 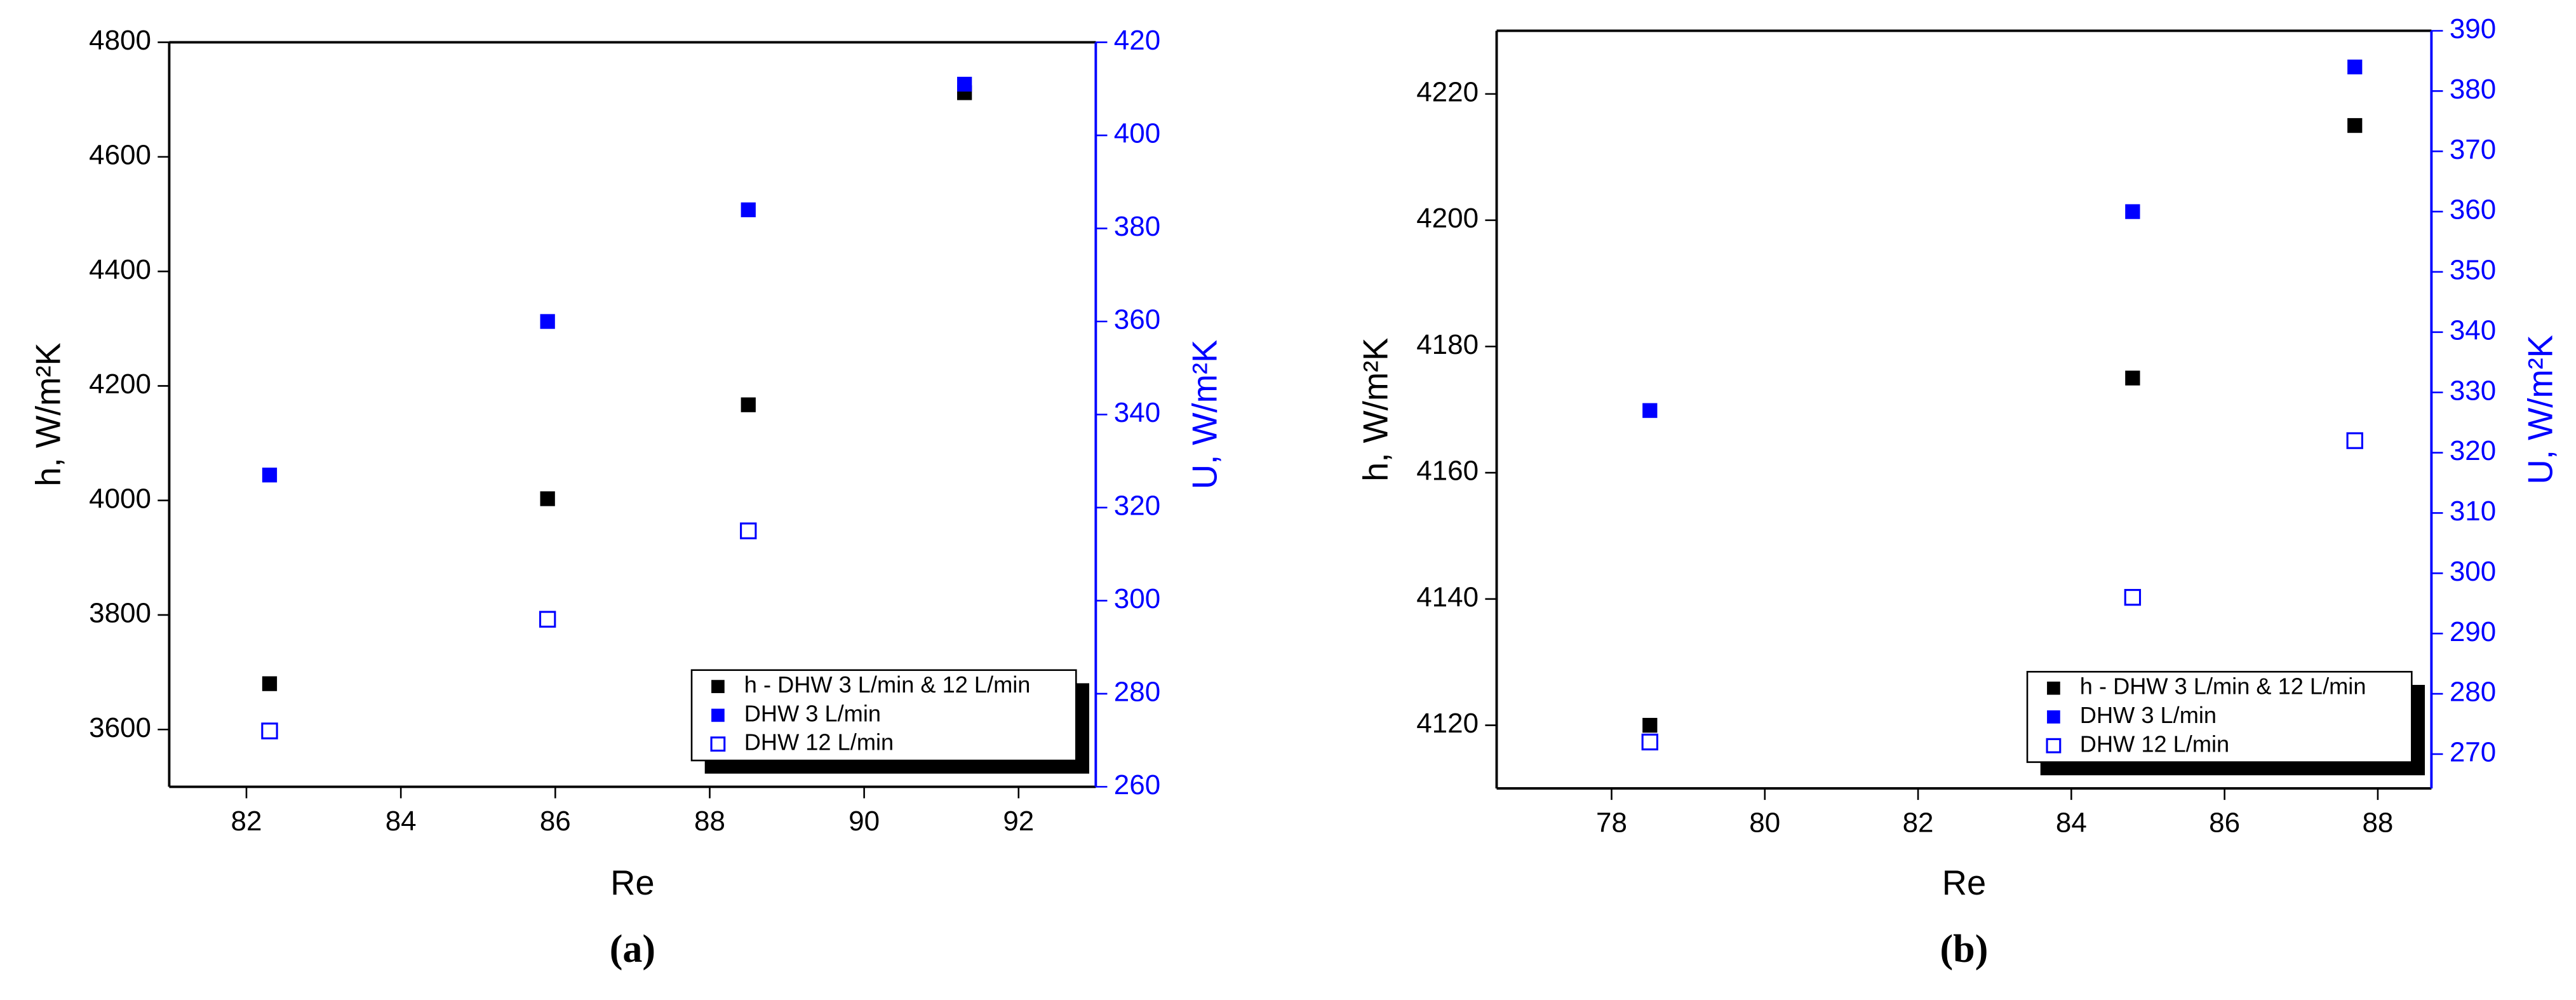 I want to click on y-tick-label: 4000, so click(x=120, y=498).